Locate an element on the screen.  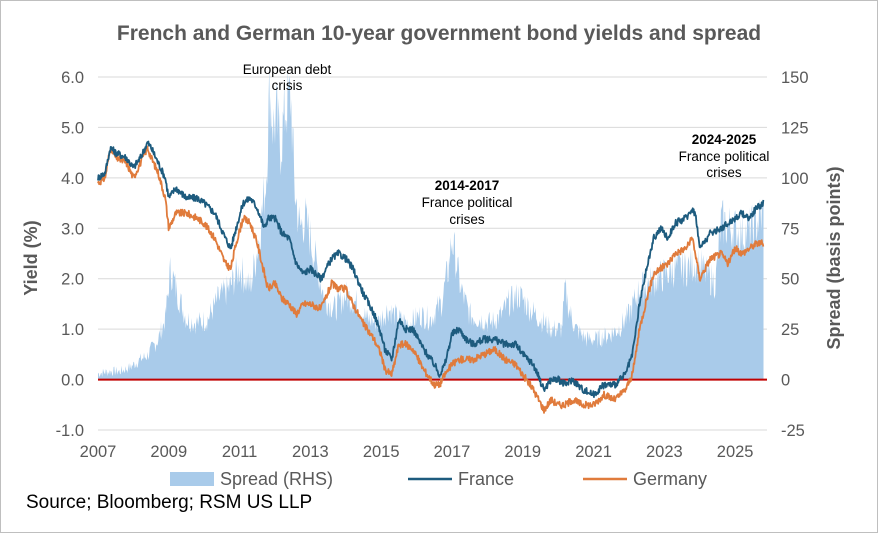
right-tick-label: 25 is located at coordinates (790, 330).